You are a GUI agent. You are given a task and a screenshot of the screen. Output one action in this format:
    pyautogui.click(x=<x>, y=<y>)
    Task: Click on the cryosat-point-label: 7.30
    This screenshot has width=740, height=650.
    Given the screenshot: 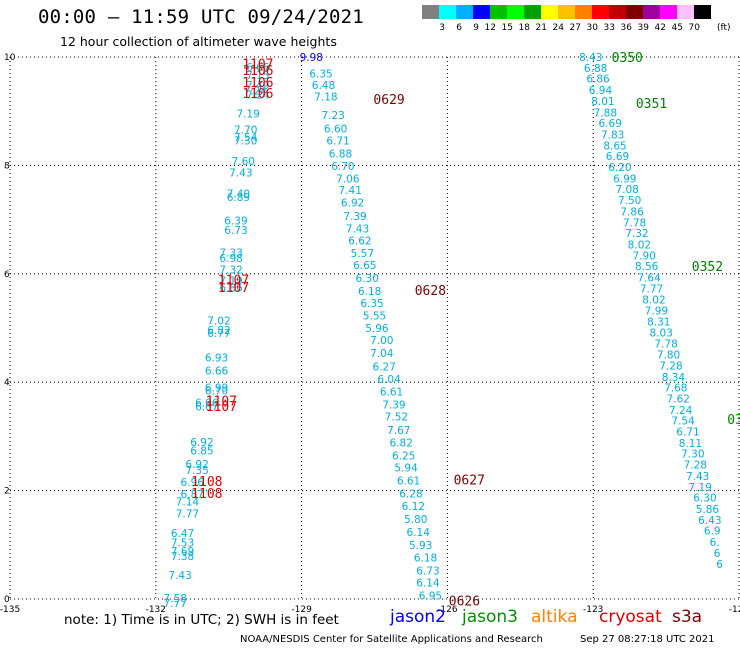 What is the action you would take?
    pyautogui.click(x=245, y=141)
    